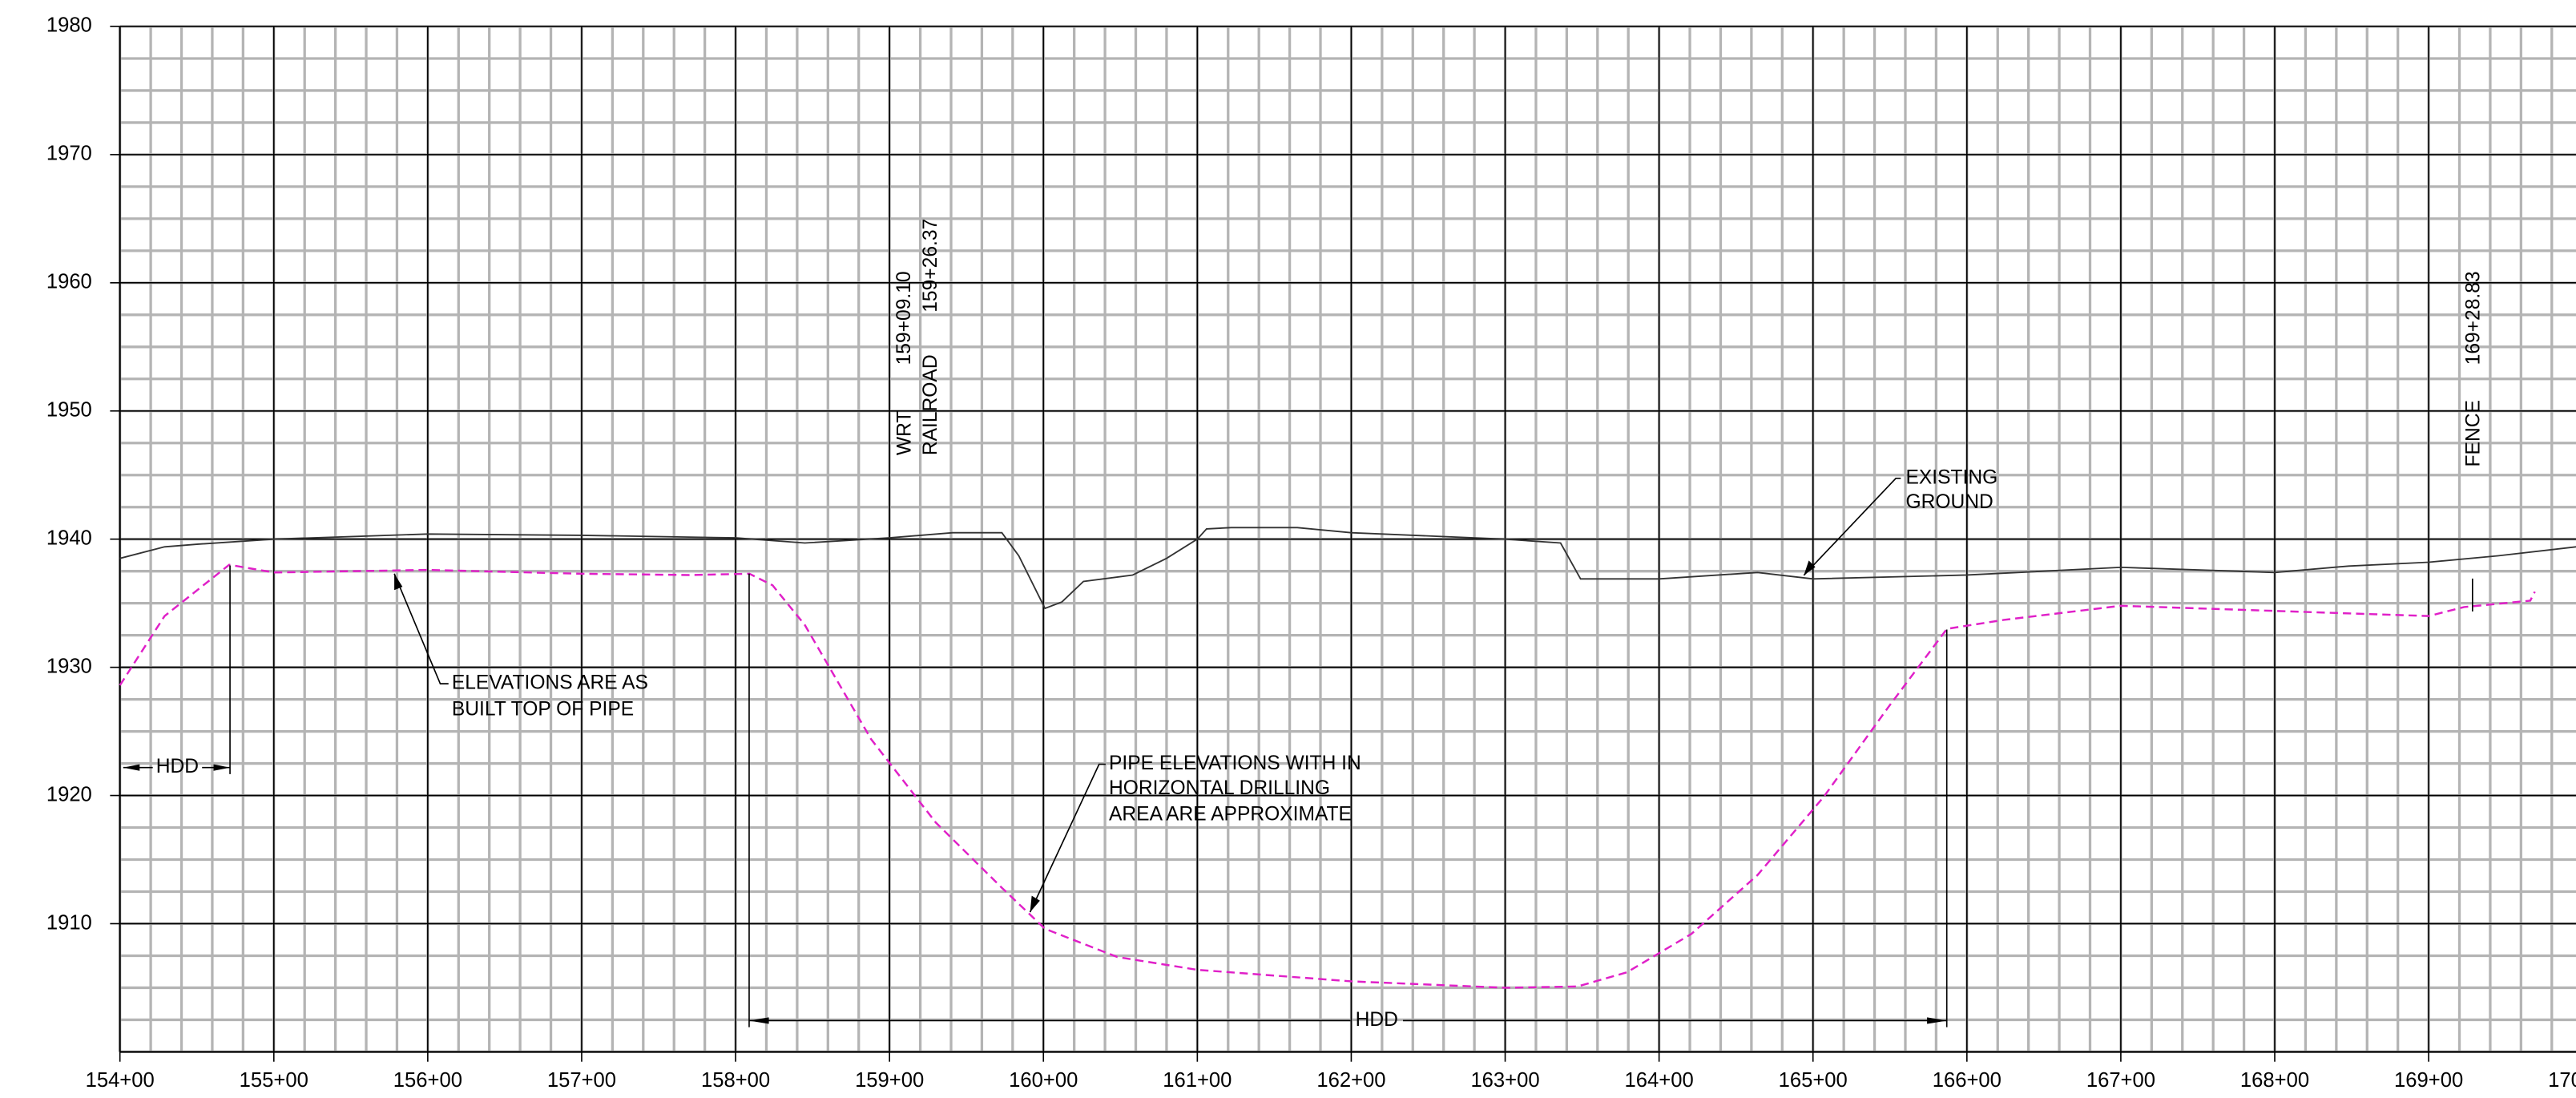 This screenshot has height=1098, width=2576. What do you see at coordinates (904, 433) in the screenshot?
I see `annotation: WRT` at bounding box center [904, 433].